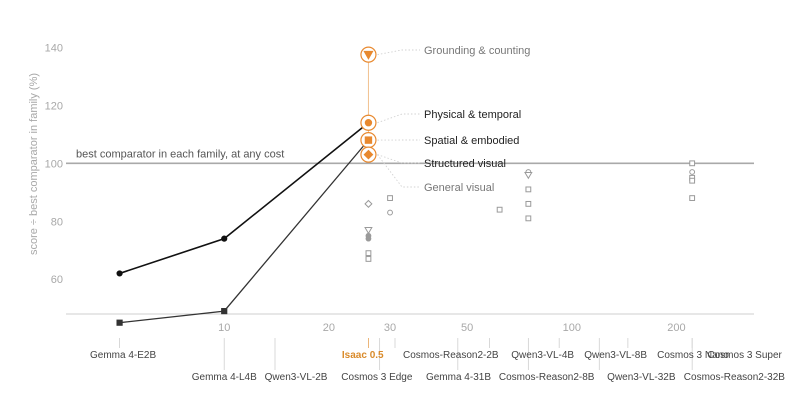 This screenshot has height=417, width=800. What do you see at coordinates (224, 377) in the screenshot?
I see `model-label: Gemma 4-L4B` at bounding box center [224, 377].